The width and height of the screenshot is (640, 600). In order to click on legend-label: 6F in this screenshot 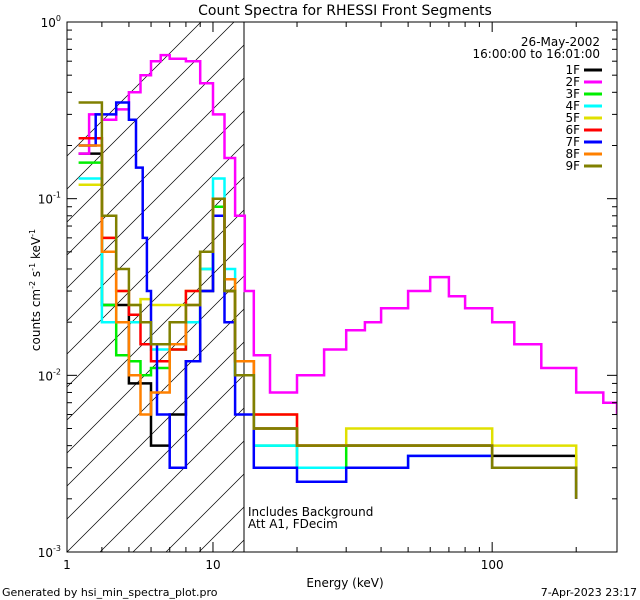, I will do `click(572, 130)`.